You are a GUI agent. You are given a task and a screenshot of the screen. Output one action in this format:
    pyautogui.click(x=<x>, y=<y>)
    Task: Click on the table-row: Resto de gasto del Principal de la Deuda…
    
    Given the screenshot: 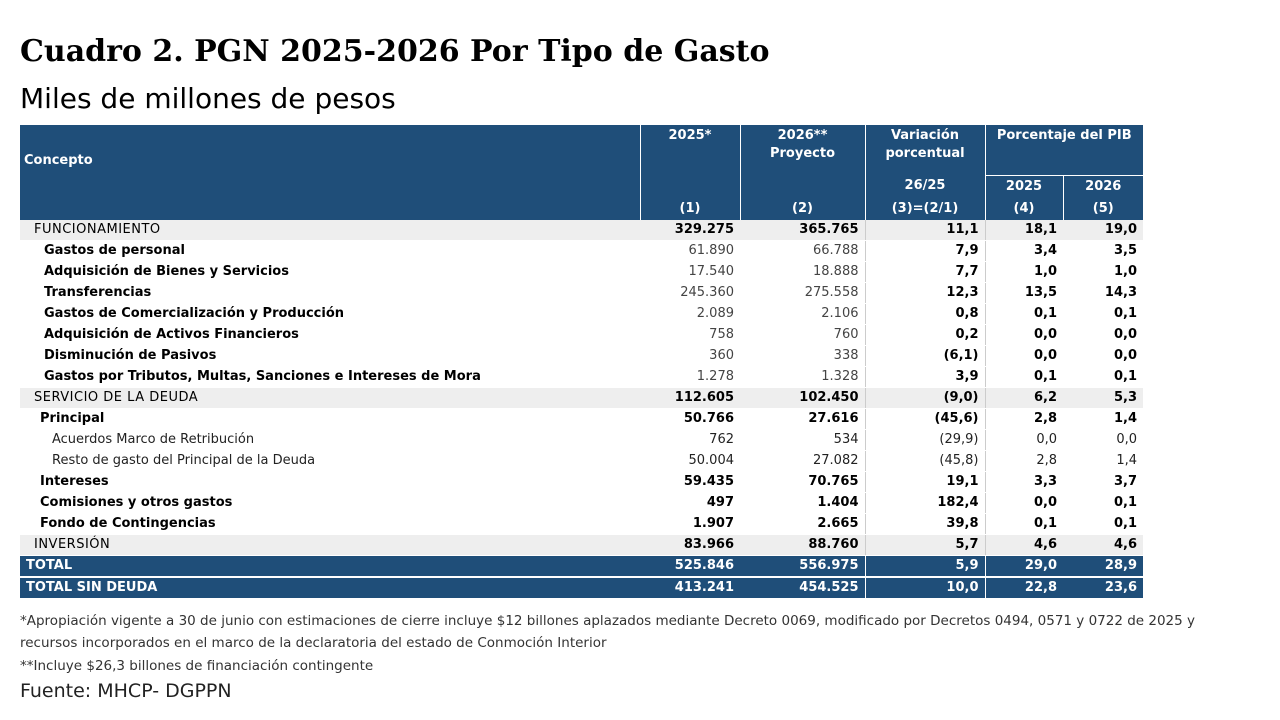 What is the action you would take?
    pyautogui.click(x=581, y=461)
    